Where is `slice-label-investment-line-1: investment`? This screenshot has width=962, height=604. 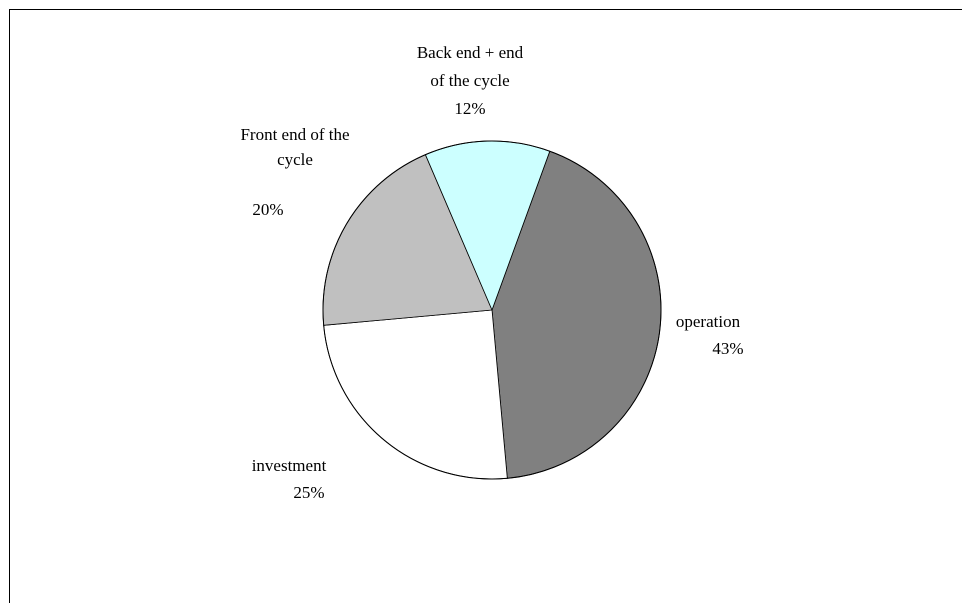
slice-label-investment-line-1: investment is located at coordinates (289, 465).